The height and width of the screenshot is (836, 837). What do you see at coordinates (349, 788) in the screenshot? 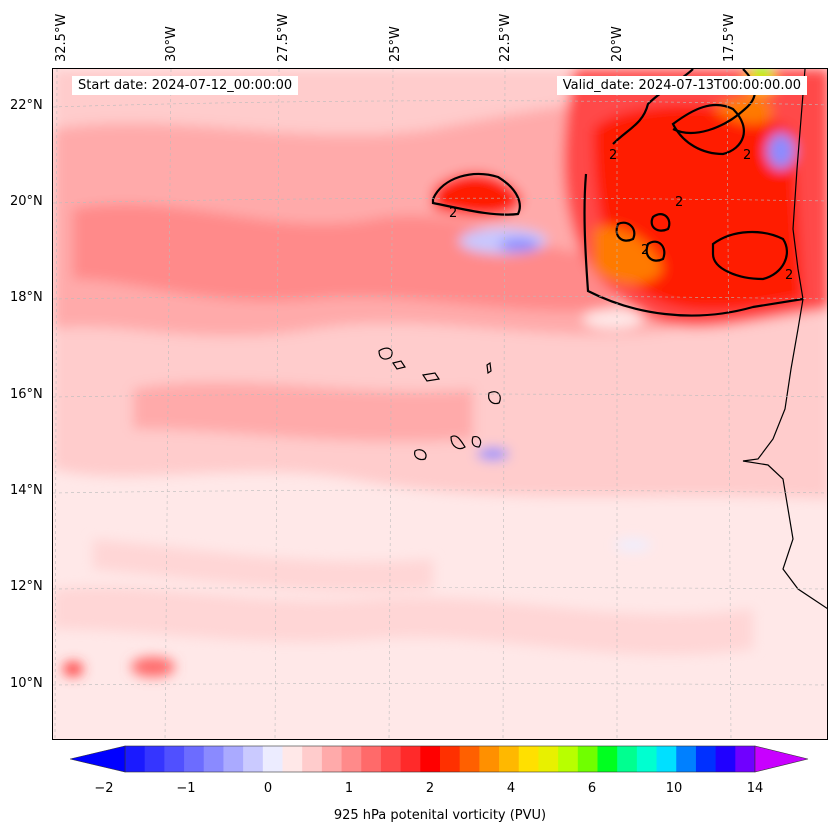
I see `colorbar-tick-label: 1` at bounding box center [349, 788].